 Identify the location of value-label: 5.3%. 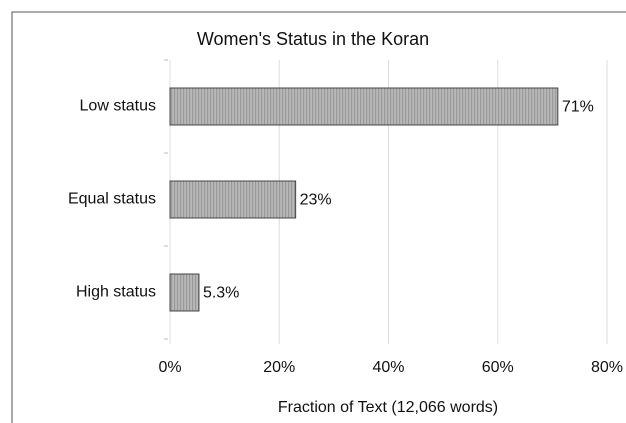
(221, 293).